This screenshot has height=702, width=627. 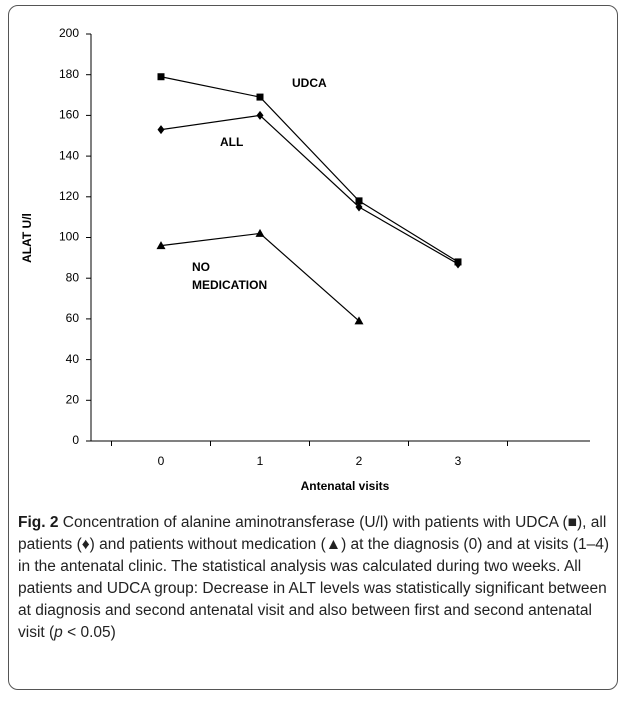 I want to click on y-tick-label: 0, so click(x=75, y=440).